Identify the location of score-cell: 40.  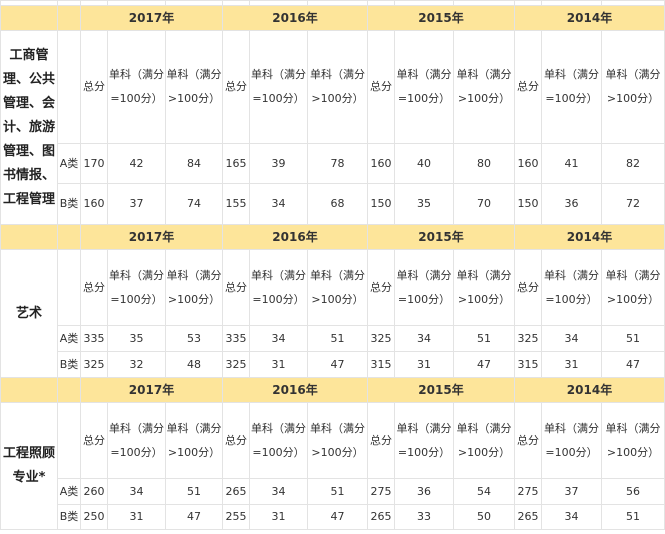
(424, 163).